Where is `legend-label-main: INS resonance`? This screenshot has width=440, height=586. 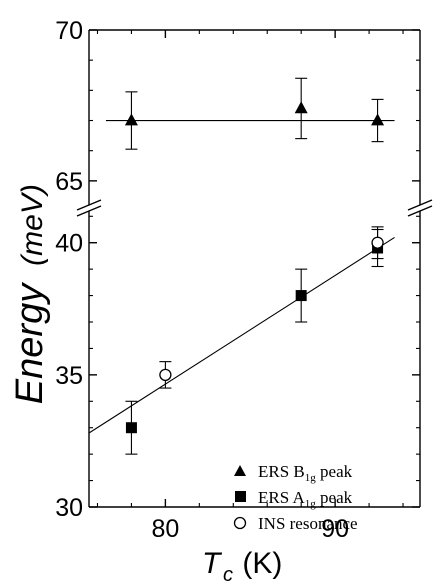 legend-label-main: INS resonance is located at coordinates (308, 523).